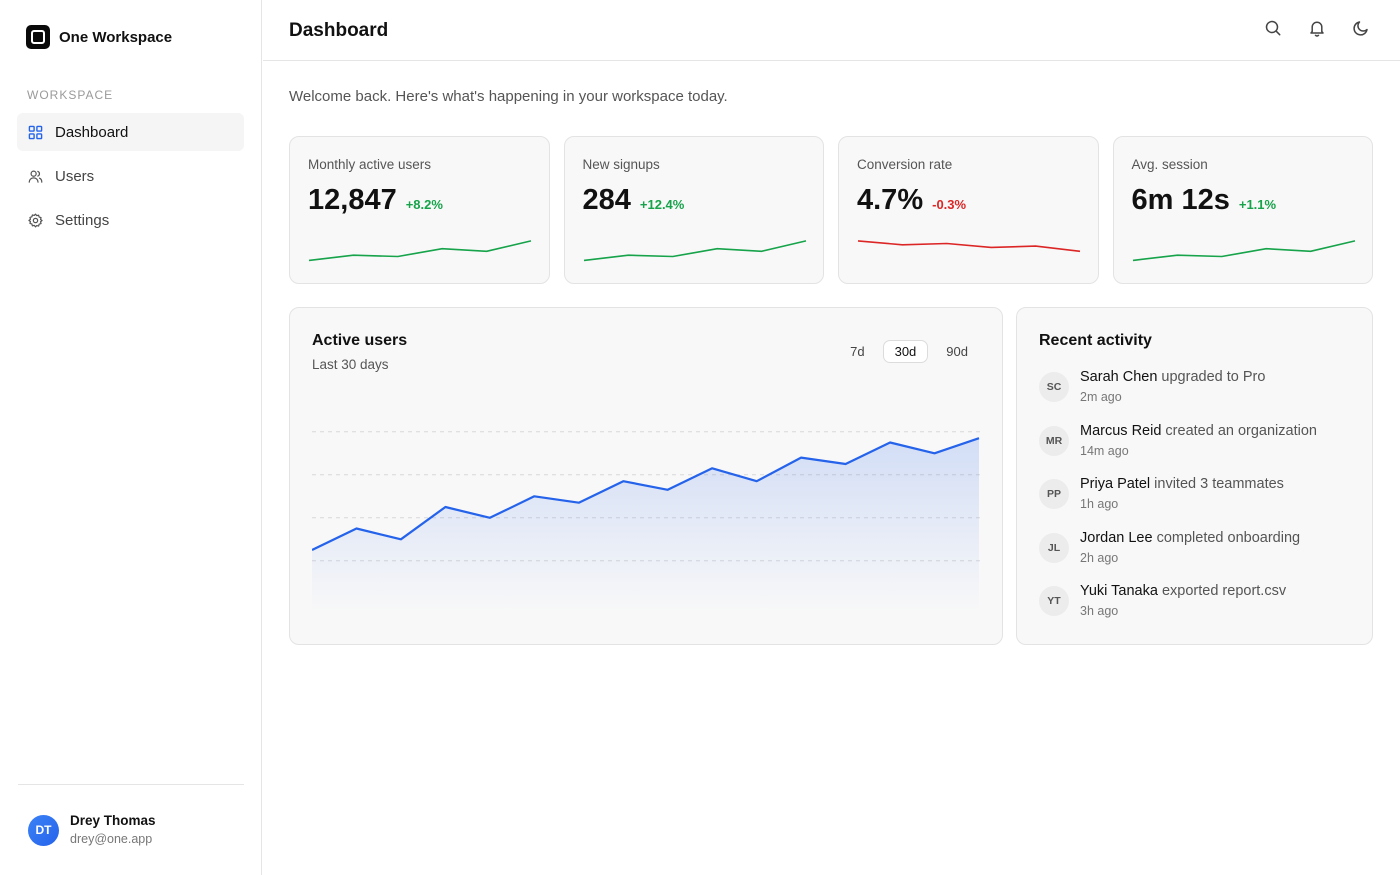 Image resolution: width=1400 pixels, height=875 pixels. I want to click on range-tab-90d: 90d, so click(957, 351).